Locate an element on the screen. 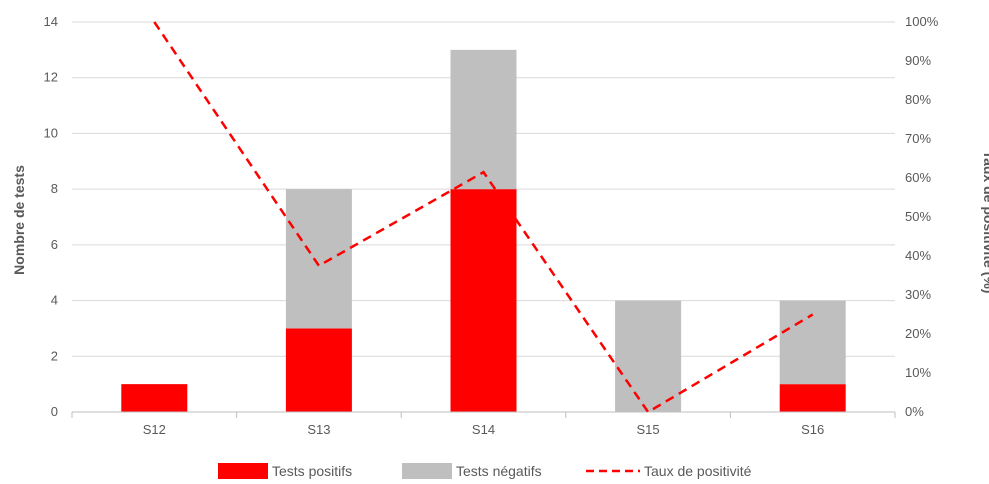  legend-label-taux: Taux de positivité is located at coordinates (698, 471).